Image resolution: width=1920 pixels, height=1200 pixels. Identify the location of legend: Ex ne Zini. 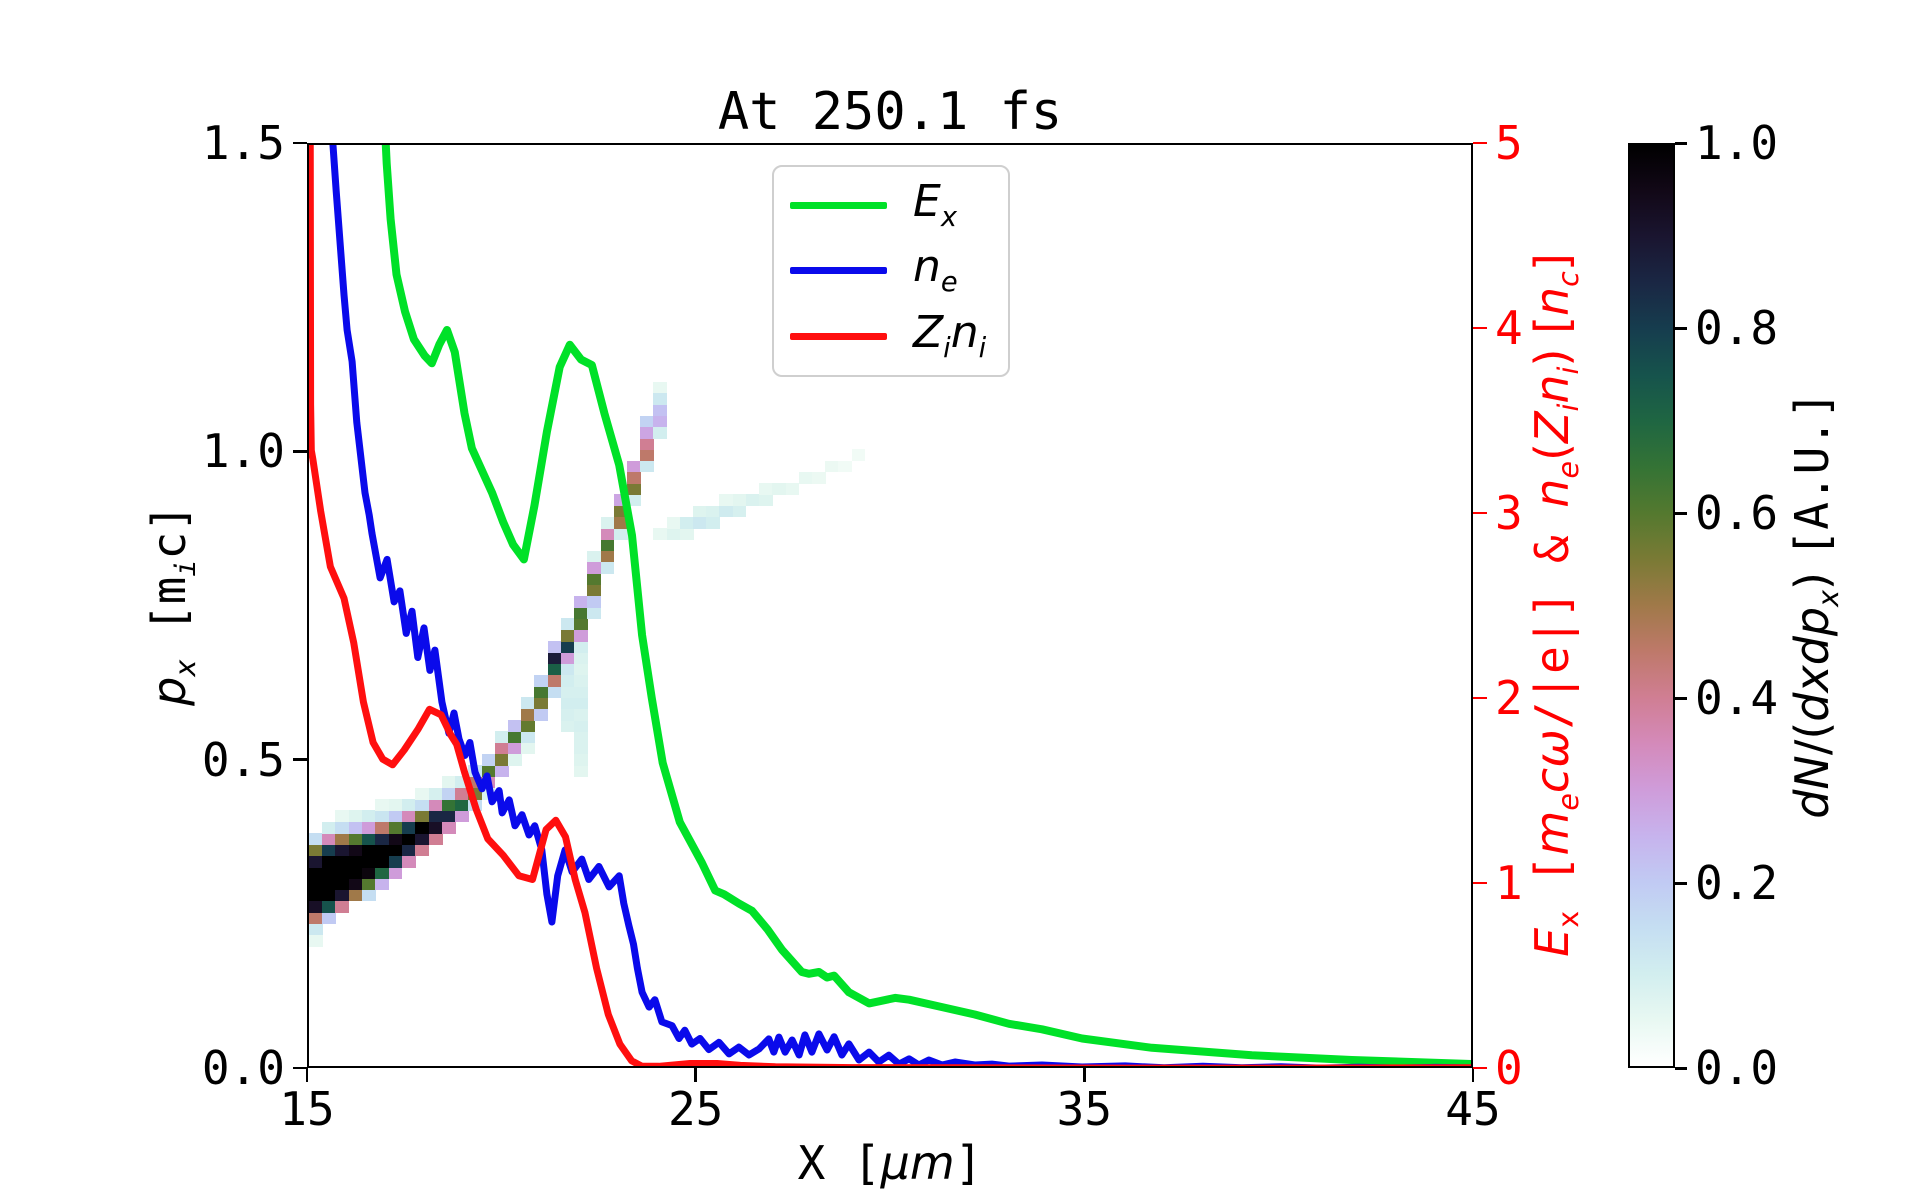
(891, 271).